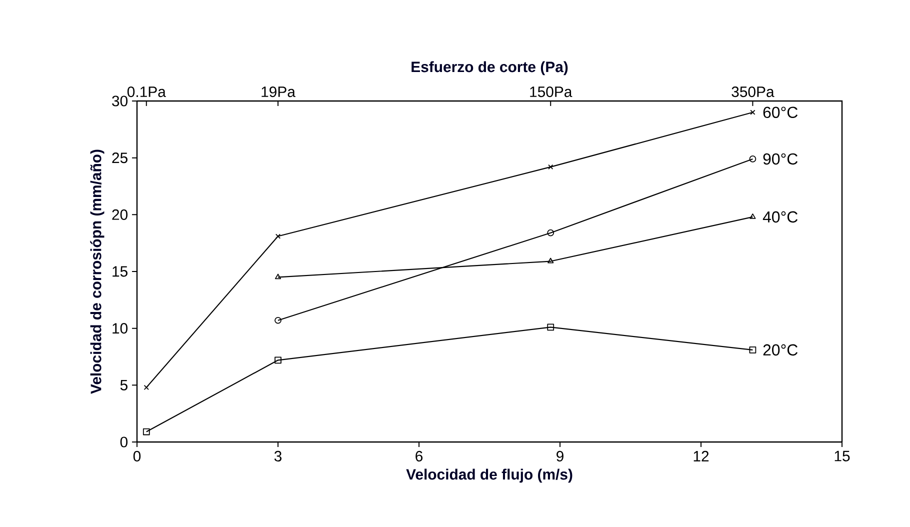 The image size is (910, 527). I want to click on x-tick-label: 3, so click(278, 456).